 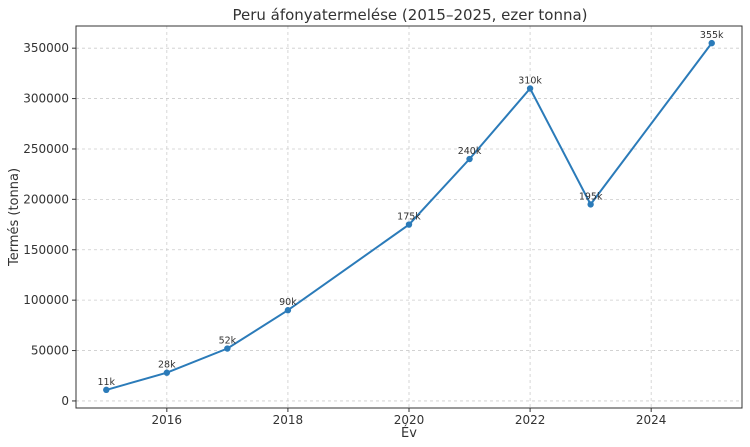 I want to click on data-label: 355k, so click(x=712, y=35).